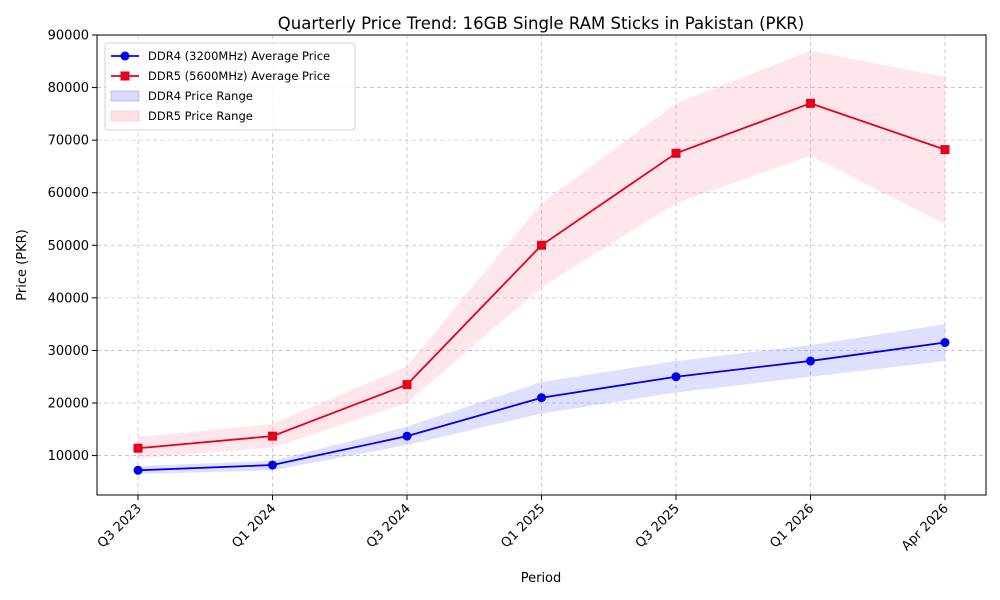  What do you see at coordinates (120, 526) in the screenshot?
I see `x-tick-label: Q3 2023` at bounding box center [120, 526].